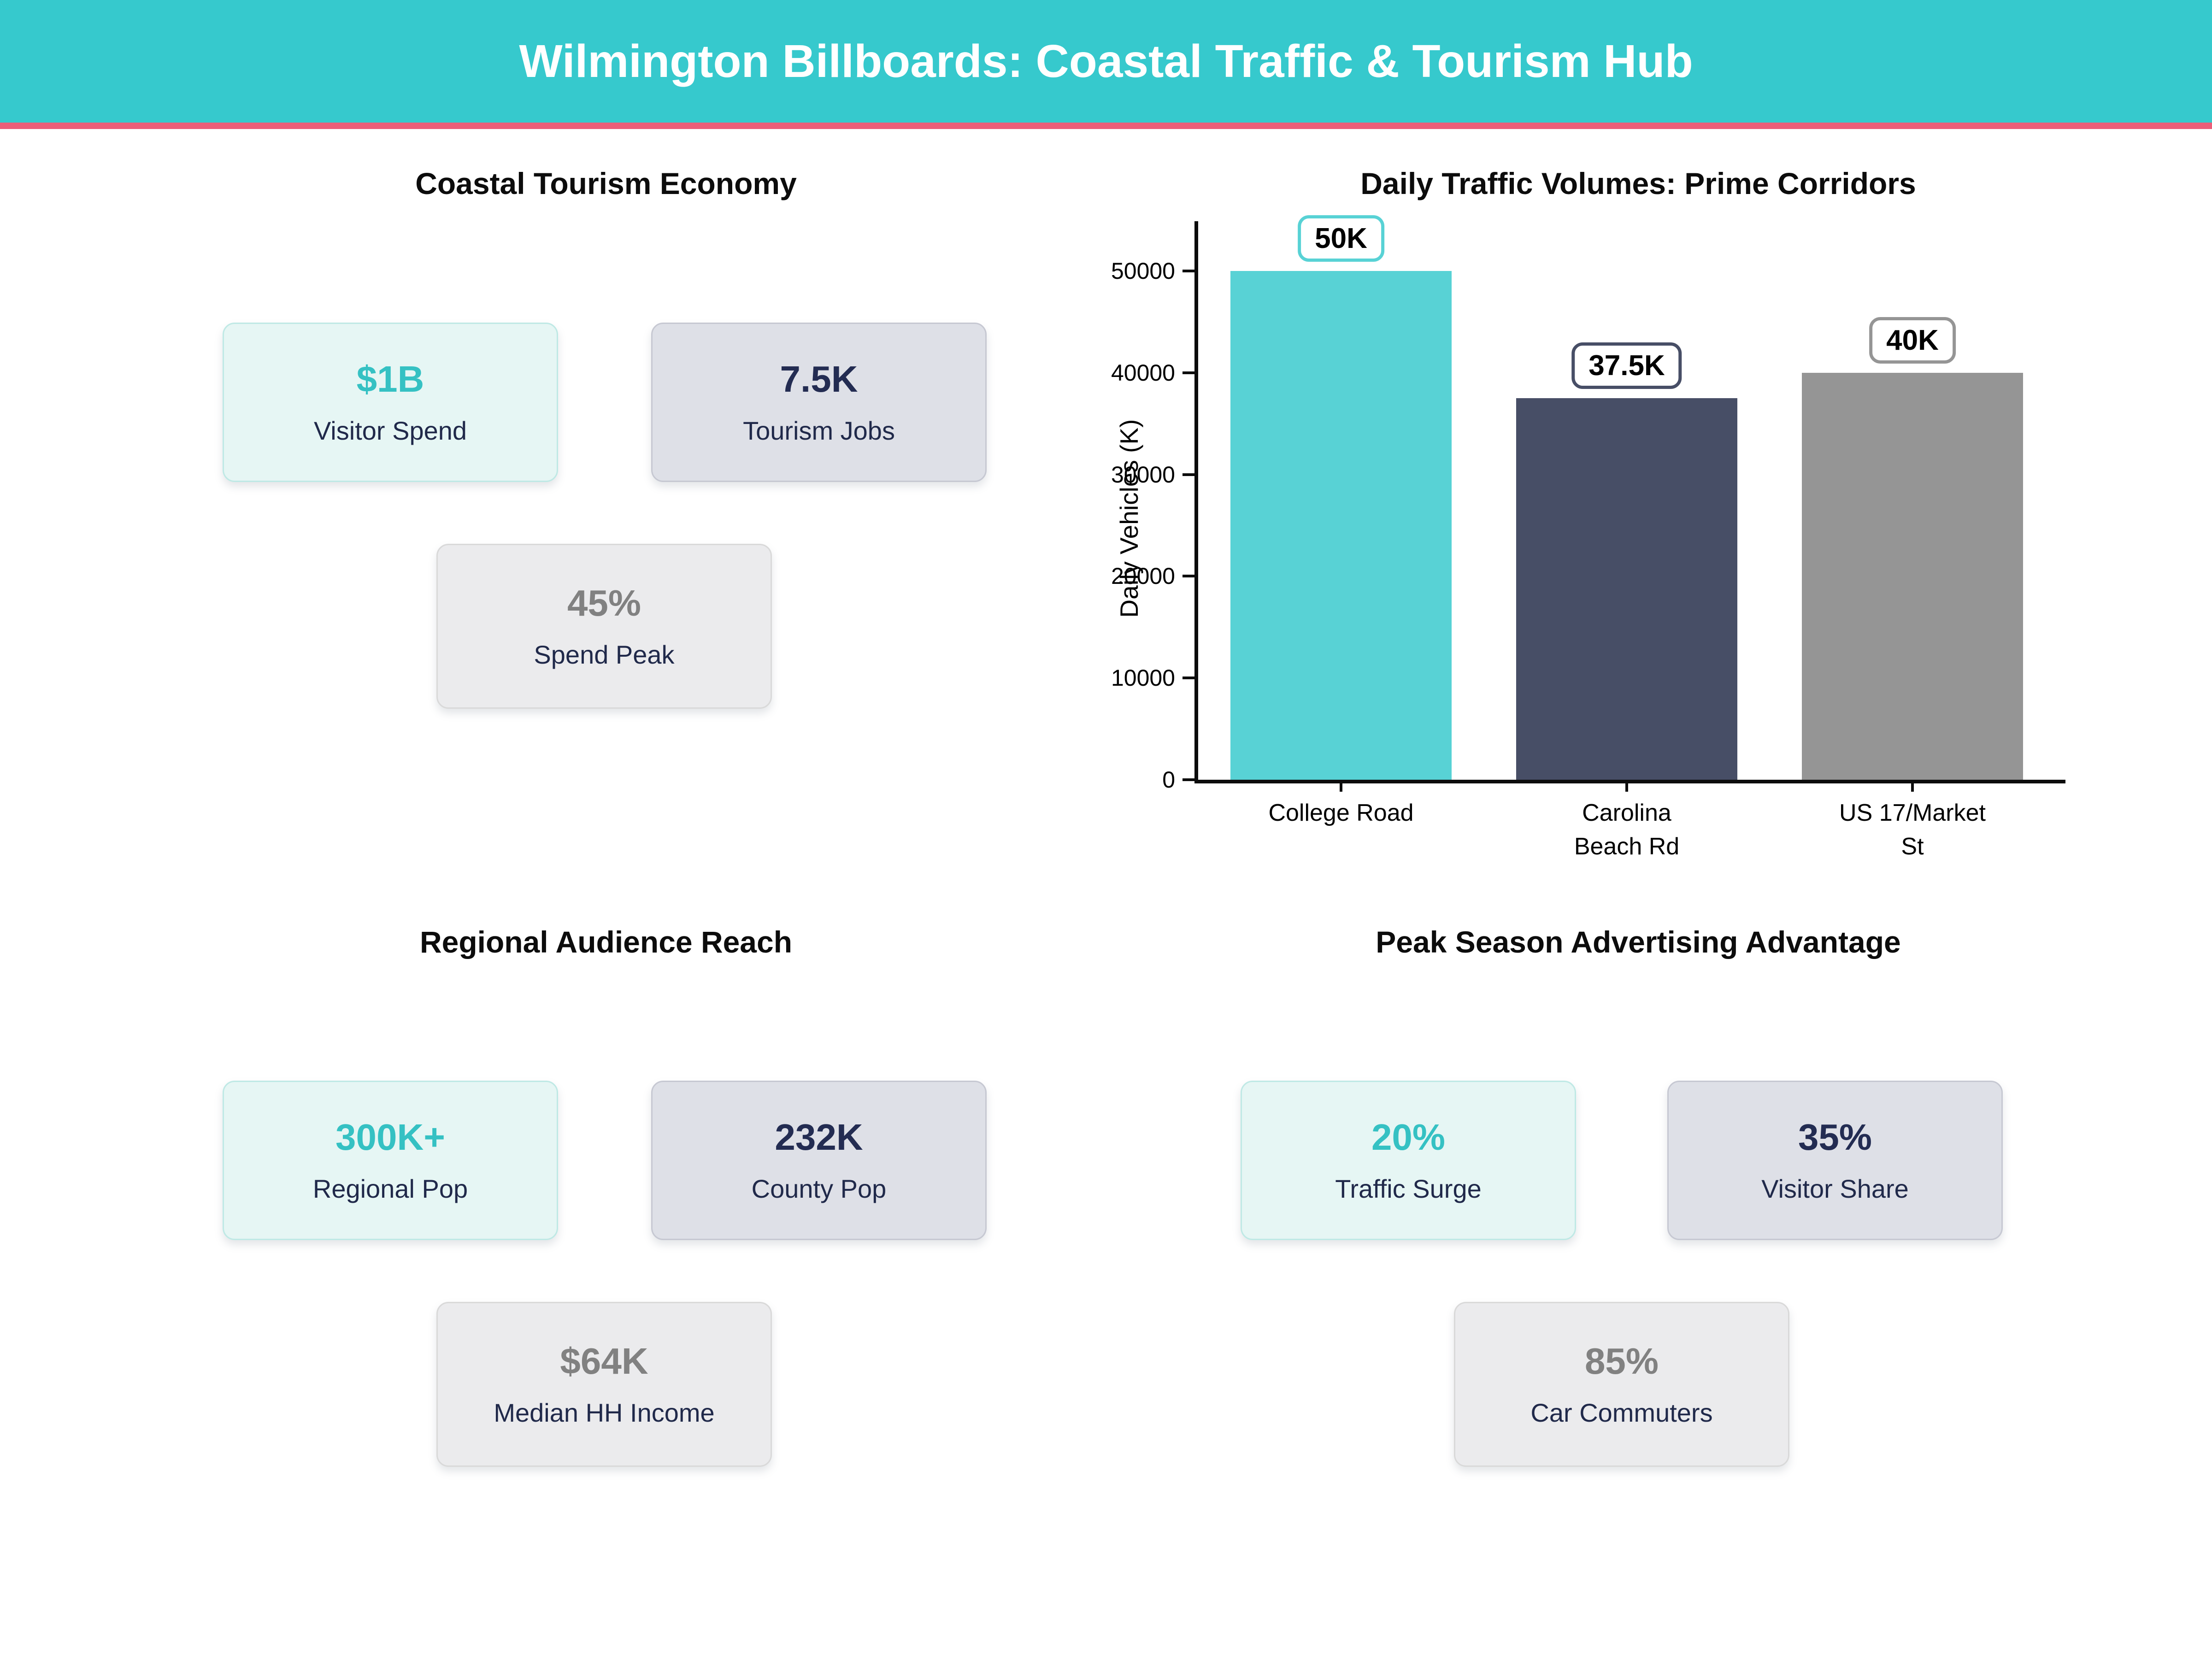 Image resolution: width=2212 pixels, height=1659 pixels. What do you see at coordinates (819, 1160) in the screenshot?
I see `stat-card-county-pop: 232K County Pop` at bounding box center [819, 1160].